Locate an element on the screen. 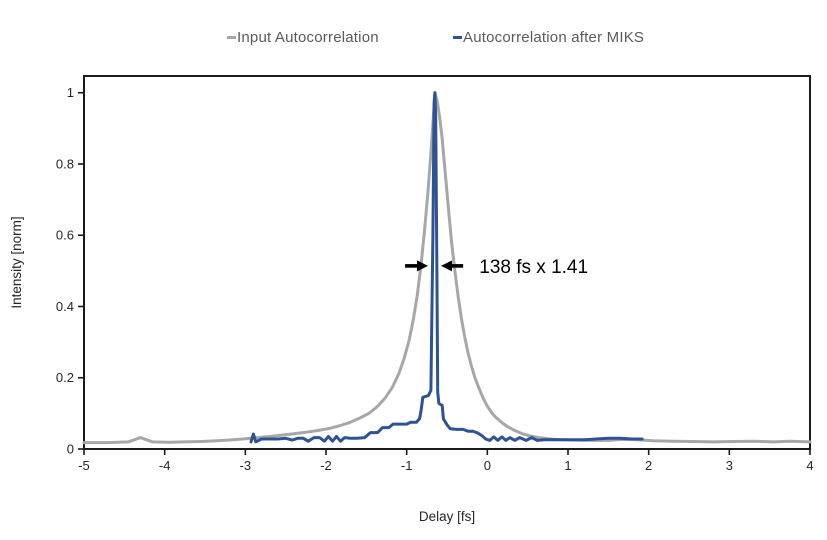  y-tick-label: 0.2 is located at coordinates (65, 377).